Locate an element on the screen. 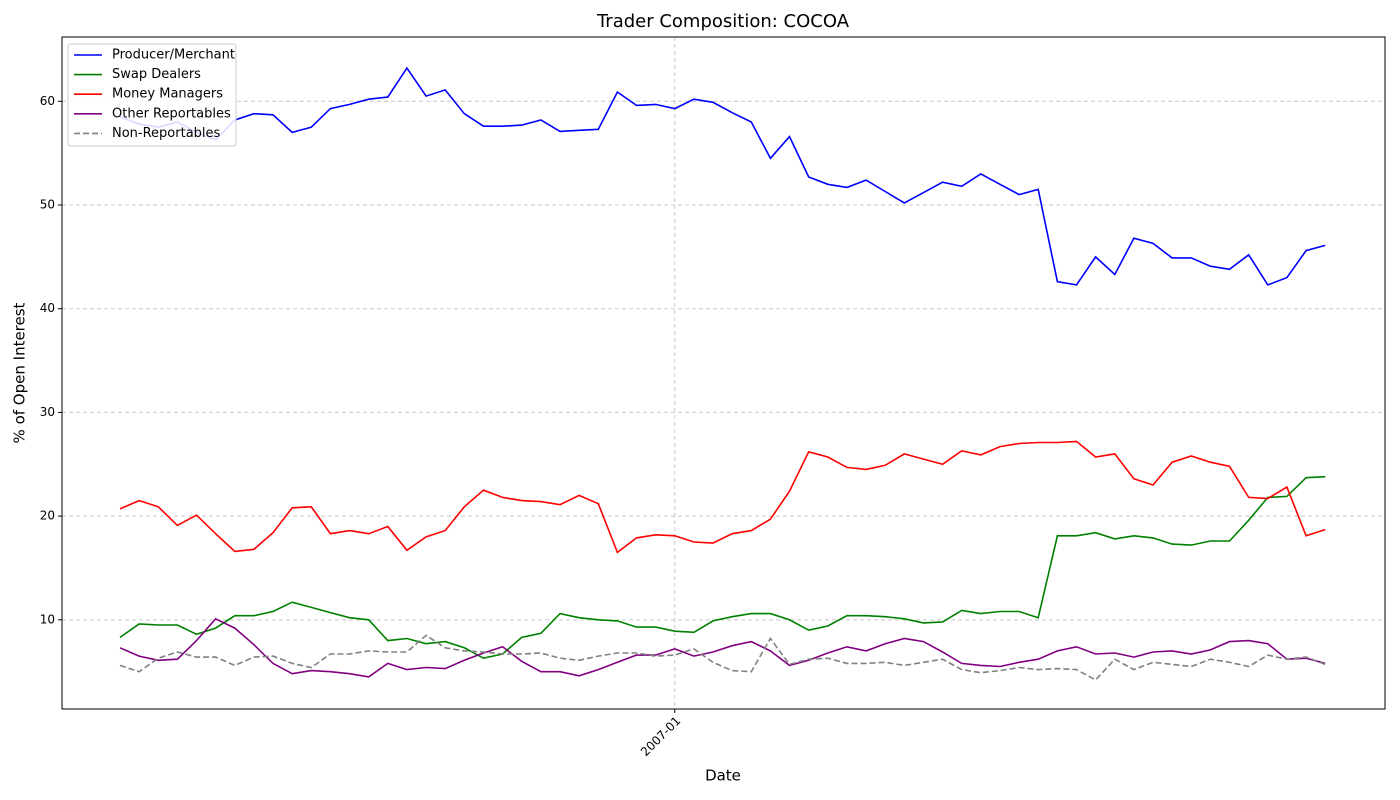 The width and height of the screenshot is (1400, 800). y-axis-label: % of Open Interest is located at coordinates (20, 372).